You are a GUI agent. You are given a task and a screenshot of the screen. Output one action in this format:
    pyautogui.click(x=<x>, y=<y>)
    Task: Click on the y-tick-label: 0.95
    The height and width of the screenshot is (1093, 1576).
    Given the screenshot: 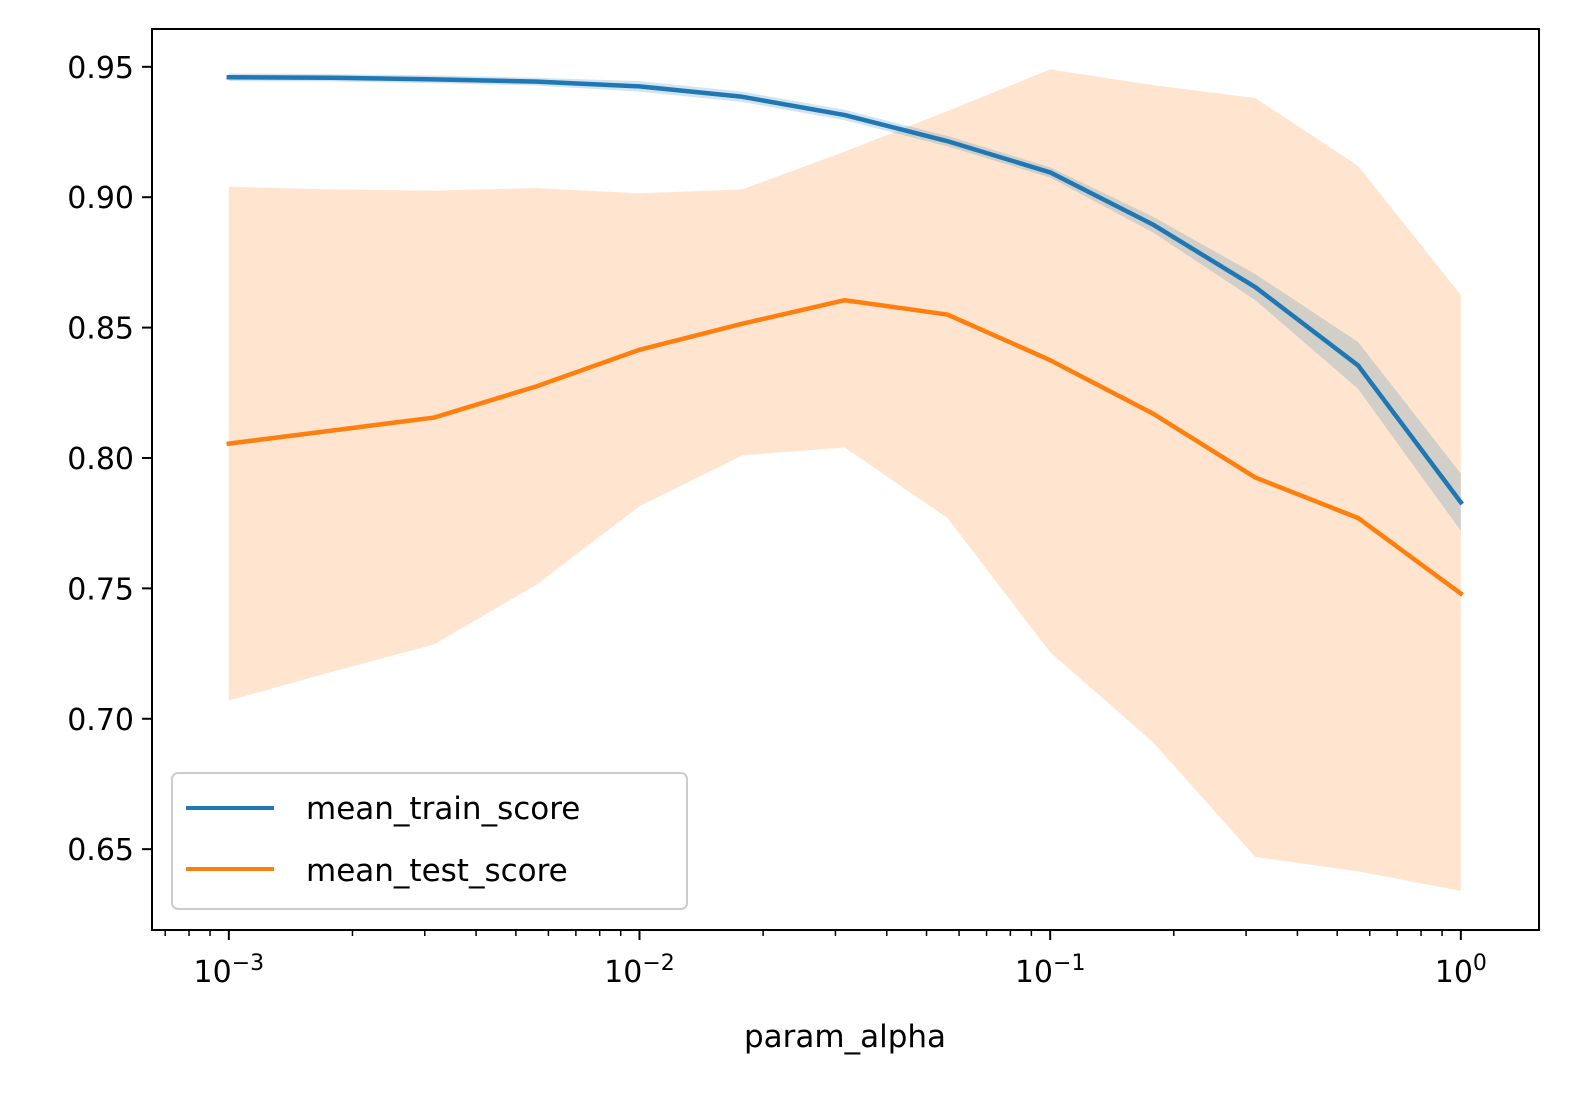 What is the action you would take?
    pyautogui.click(x=100, y=68)
    